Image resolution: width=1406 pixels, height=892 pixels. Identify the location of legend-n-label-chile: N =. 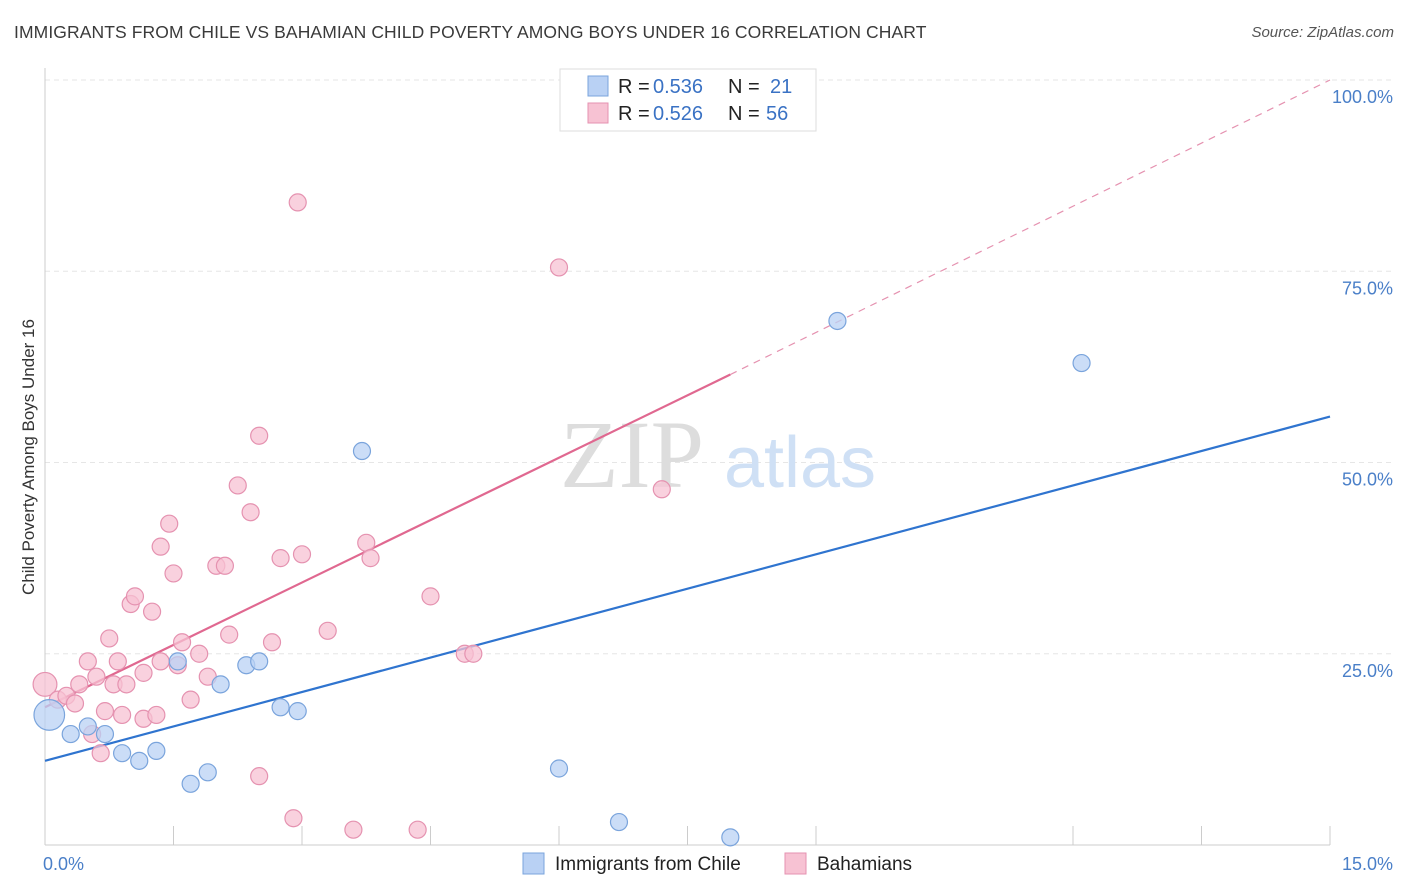
(744, 87).